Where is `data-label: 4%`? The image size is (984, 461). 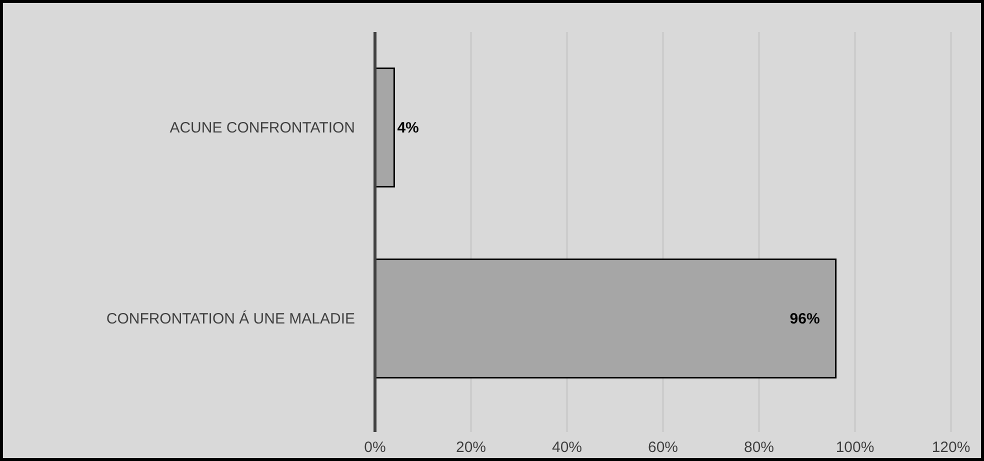
data-label: 4% is located at coordinates (408, 128).